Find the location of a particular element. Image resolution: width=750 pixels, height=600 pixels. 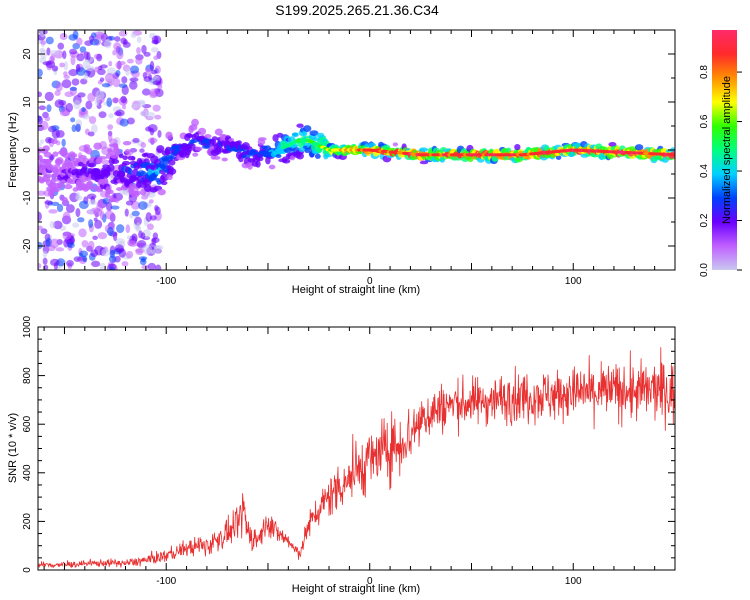

x-tick-label: -100 is located at coordinates (166, 581).